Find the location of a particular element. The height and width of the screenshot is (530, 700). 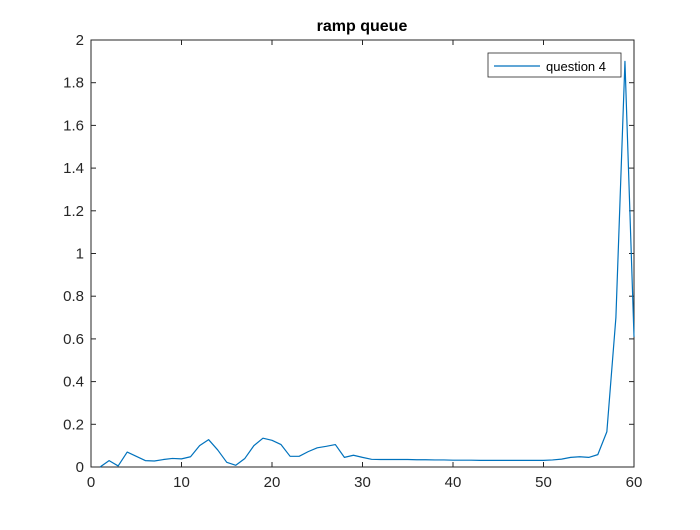

x-tick-label: 20 is located at coordinates (272, 482).